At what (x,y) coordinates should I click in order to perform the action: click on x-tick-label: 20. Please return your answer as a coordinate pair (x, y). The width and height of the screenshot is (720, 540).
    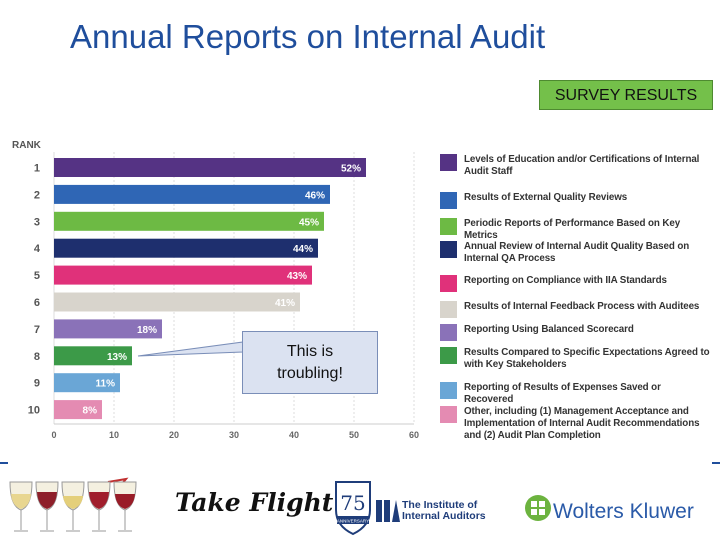
    Looking at the image, I should click on (174, 435).